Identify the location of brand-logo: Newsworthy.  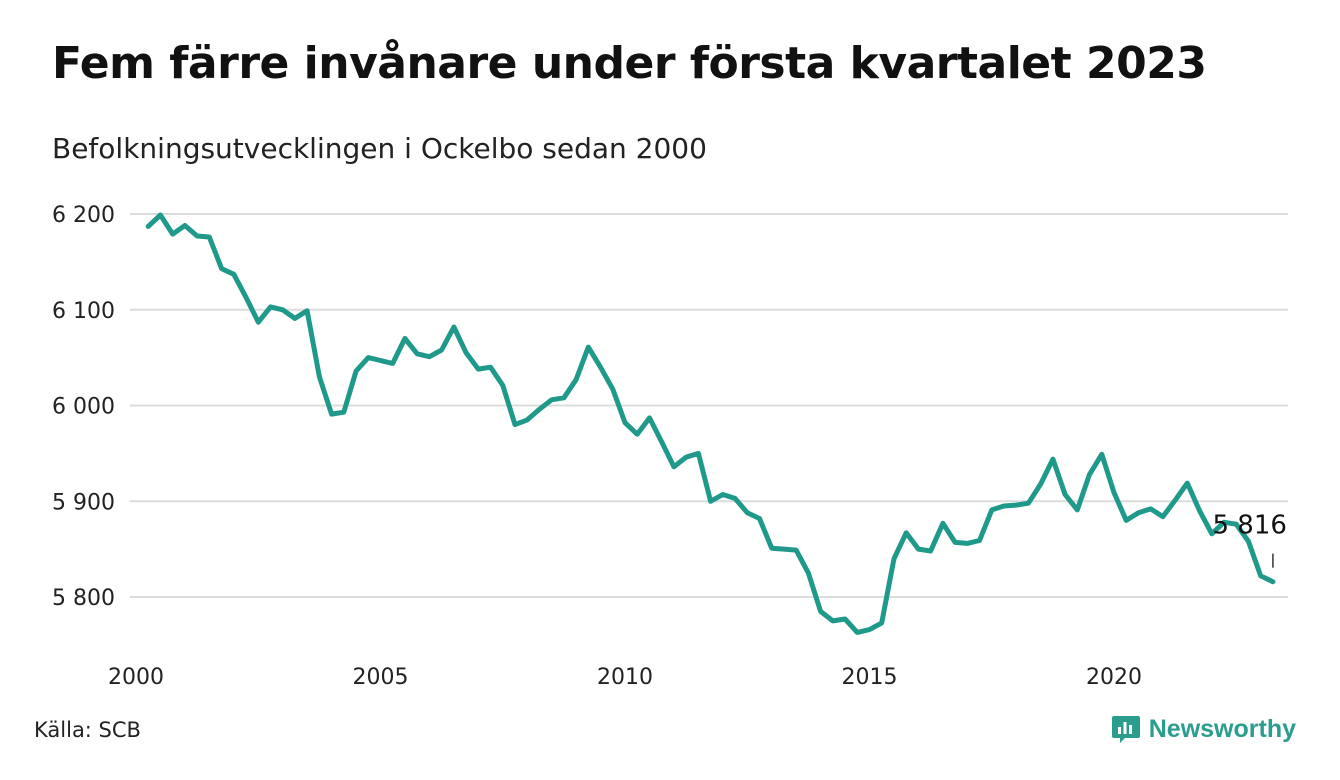
(1203, 729).